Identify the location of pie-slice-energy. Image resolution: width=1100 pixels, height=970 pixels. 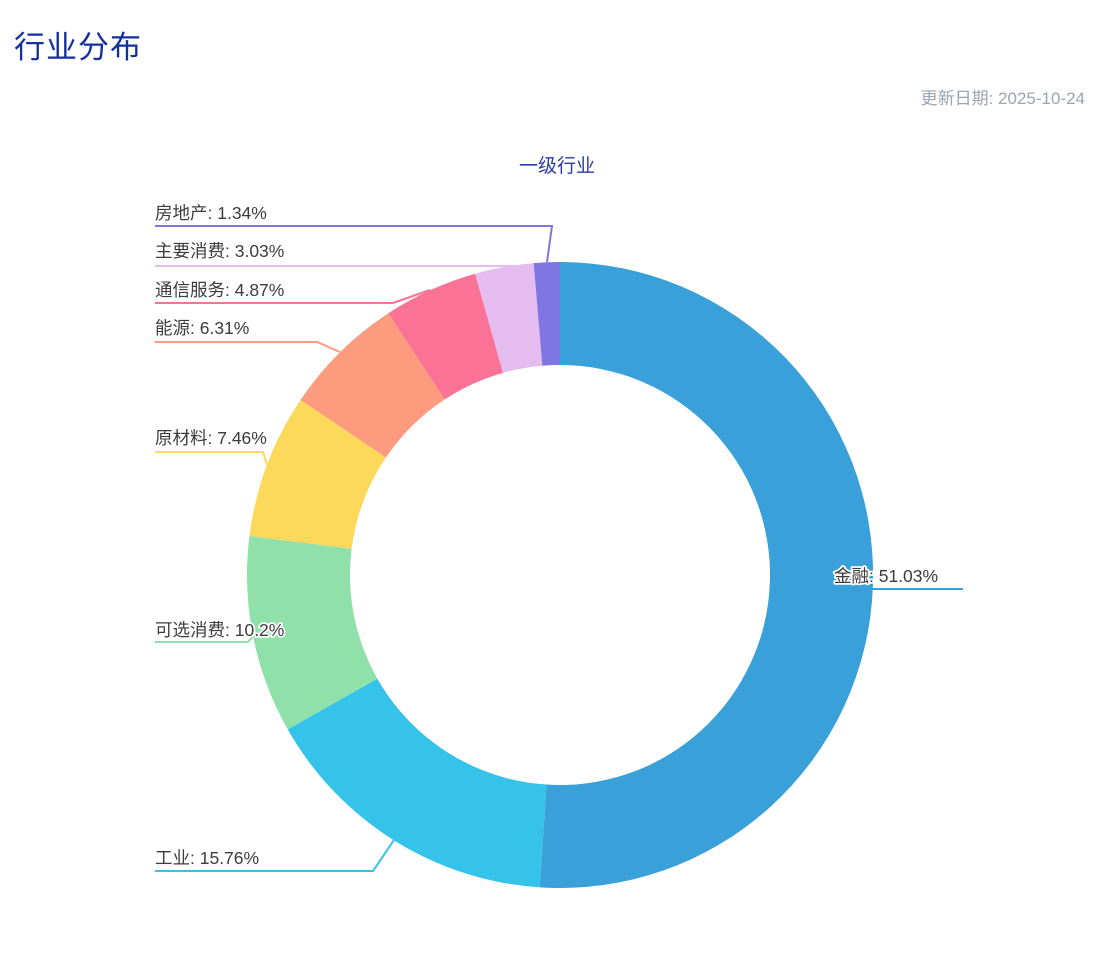
(372, 385).